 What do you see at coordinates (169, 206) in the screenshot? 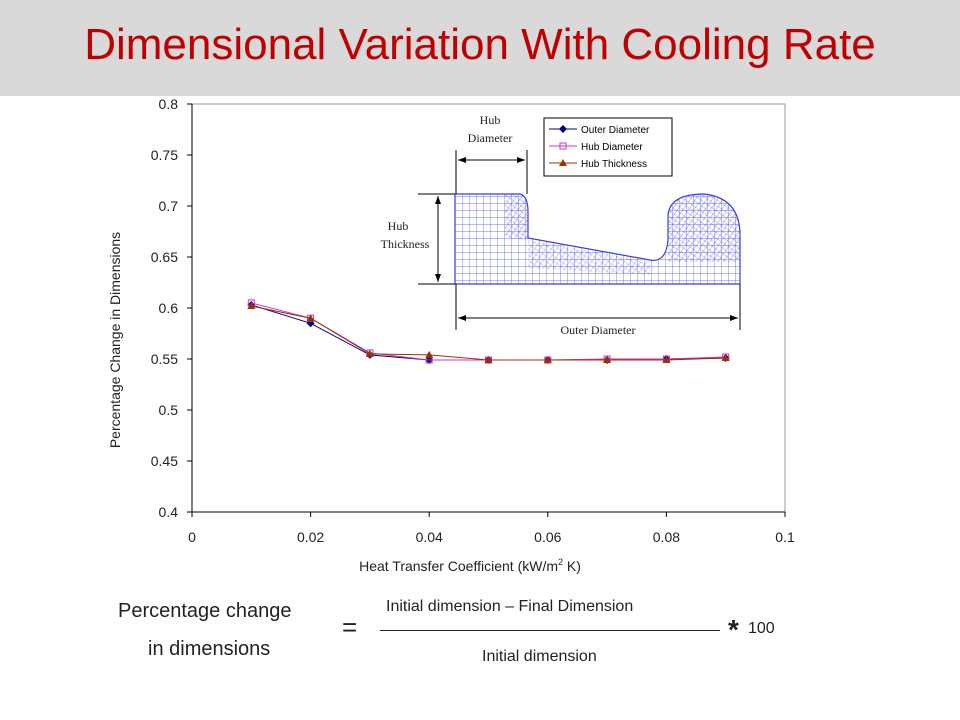
I see `y-tick-label: 0.7` at bounding box center [169, 206].